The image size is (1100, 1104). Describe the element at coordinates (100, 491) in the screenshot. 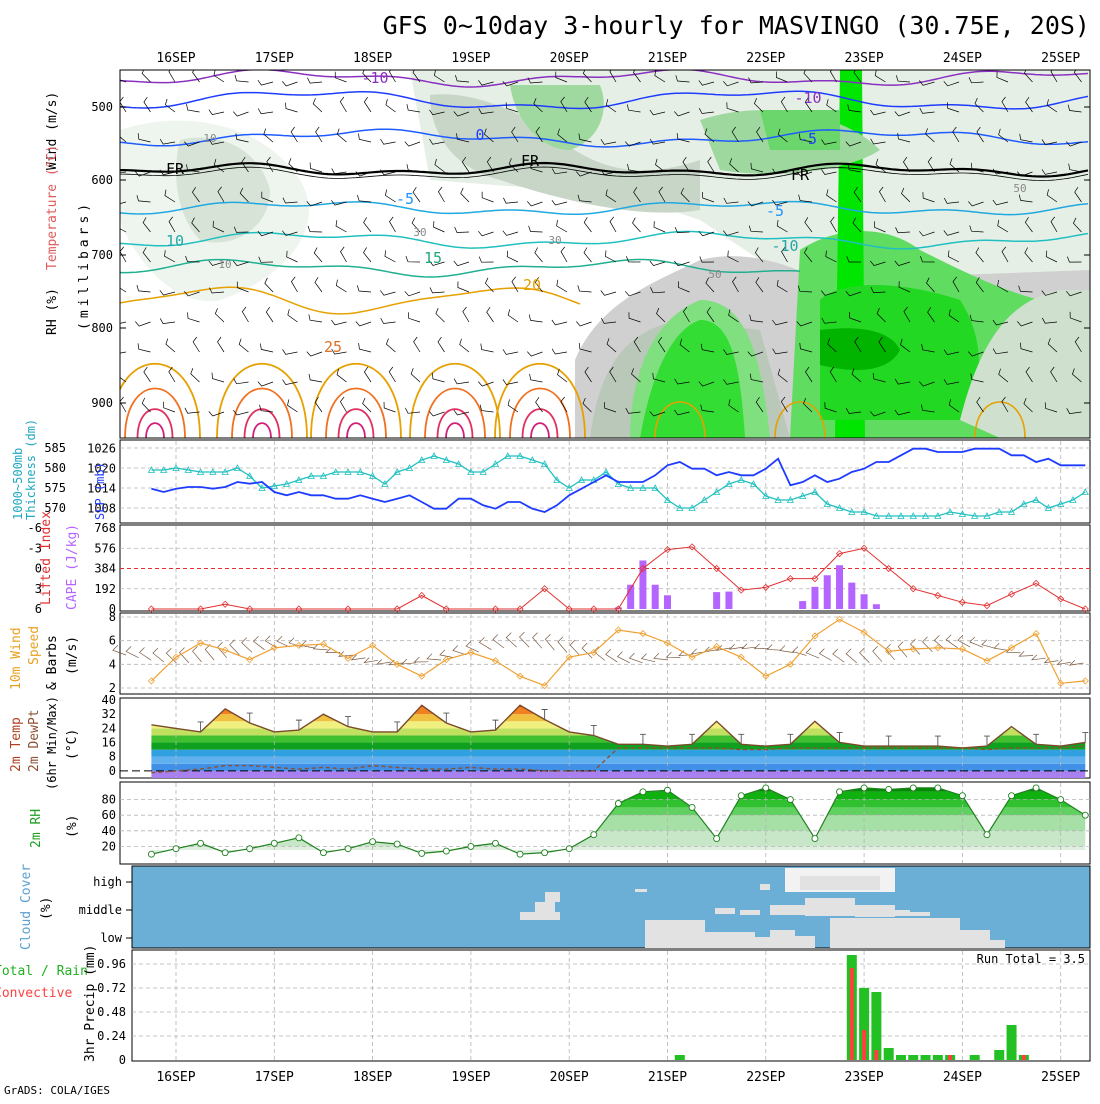

I see `ylabel-slp: SLP (mb)` at that location.